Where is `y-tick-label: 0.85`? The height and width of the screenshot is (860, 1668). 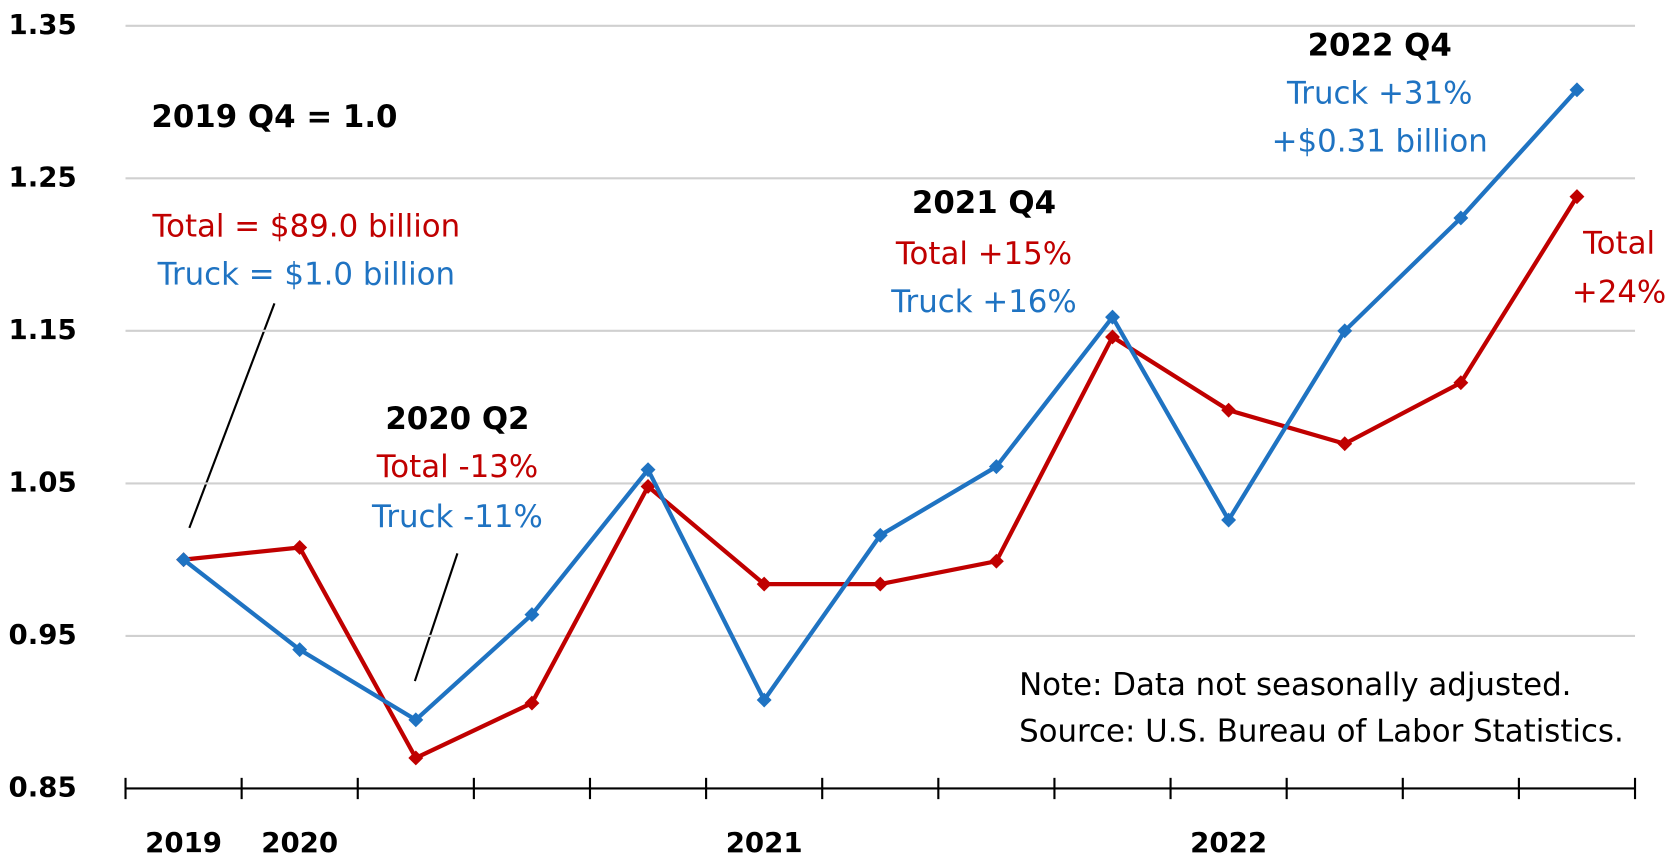 y-tick-label: 0.85 is located at coordinates (43, 786).